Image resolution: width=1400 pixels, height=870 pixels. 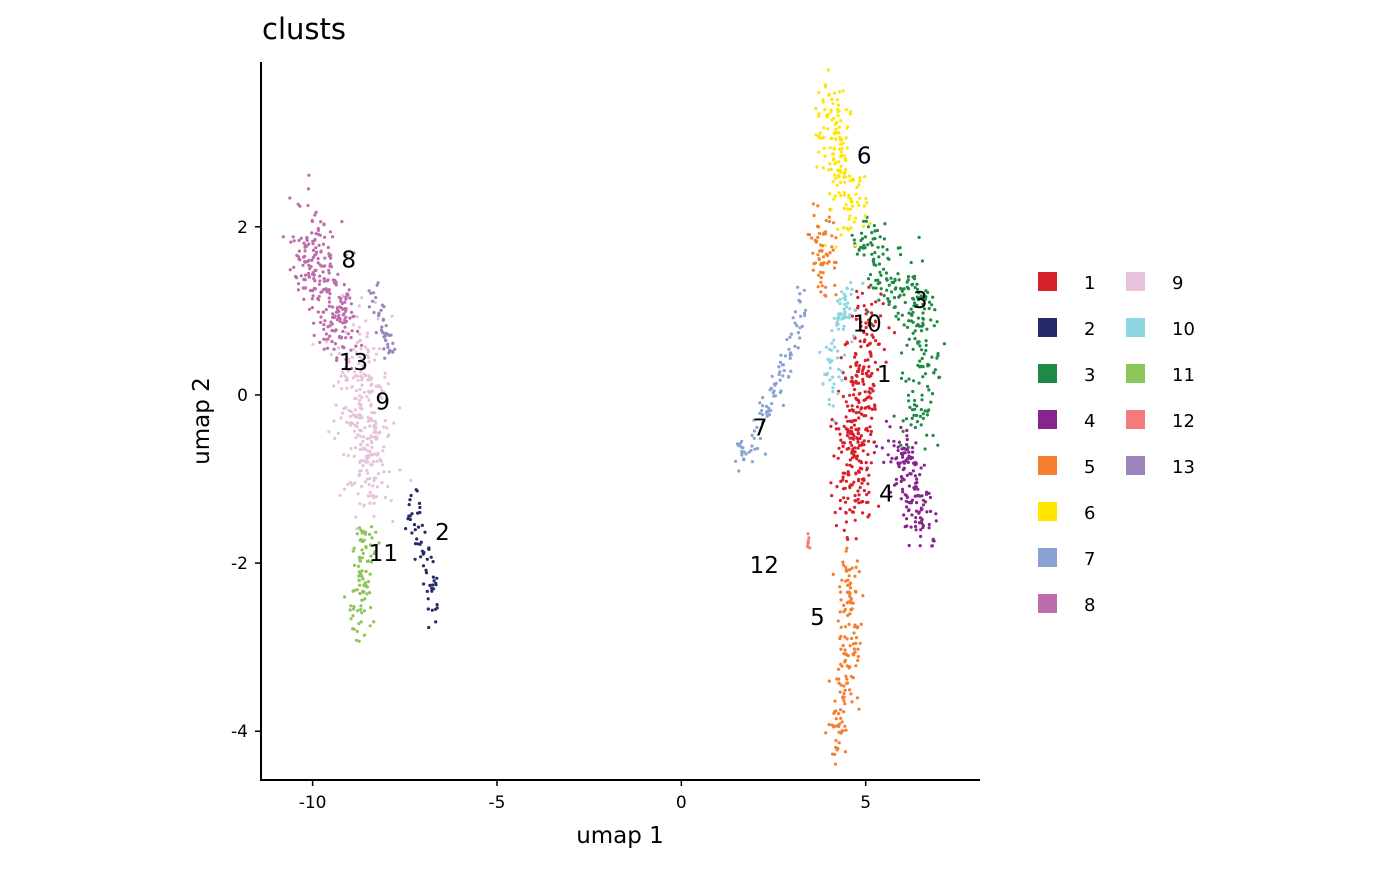 What do you see at coordinates (1160, 421) in the screenshot?
I see `legend-item-12: 12` at bounding box center [1160, 421].